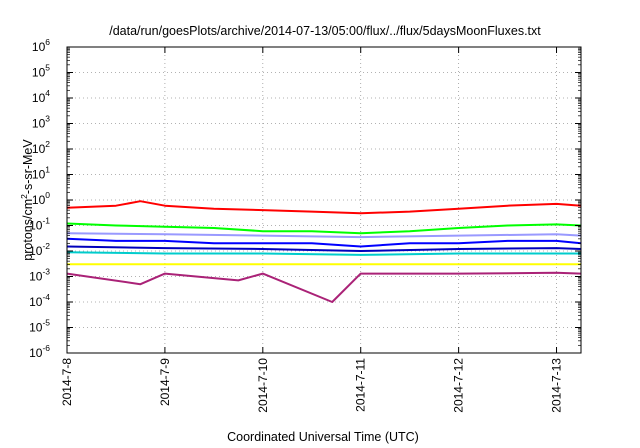 The image size is (640, 448). What do you see at coordinates (459, 385) in the screenshot?
I see `x-tick-label: 2014-7-12` at bounding box center [459, 385].